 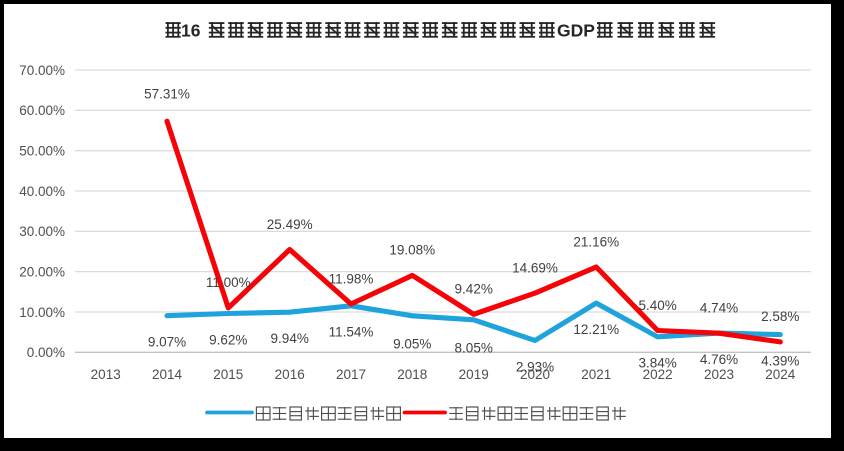 I want to click on svg-text: 0.00%, so click(x=46, y=352).